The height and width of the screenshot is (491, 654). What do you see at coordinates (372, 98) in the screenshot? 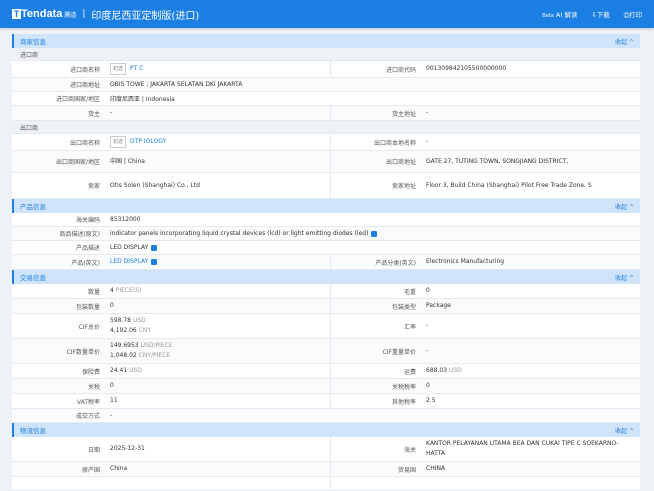
I see `field-value-cell: 印度尼西亚 | Indonesia` at bounding box center [372, 98].